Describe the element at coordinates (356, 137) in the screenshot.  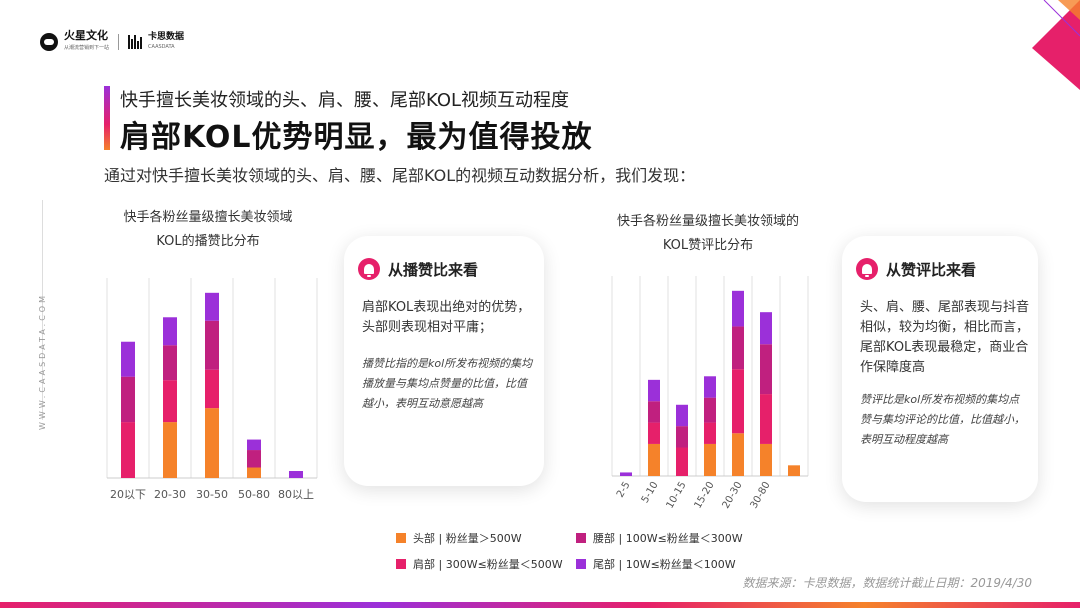
I see `page-title: 肩部KOL优势明显，最为值得投放` at that location.